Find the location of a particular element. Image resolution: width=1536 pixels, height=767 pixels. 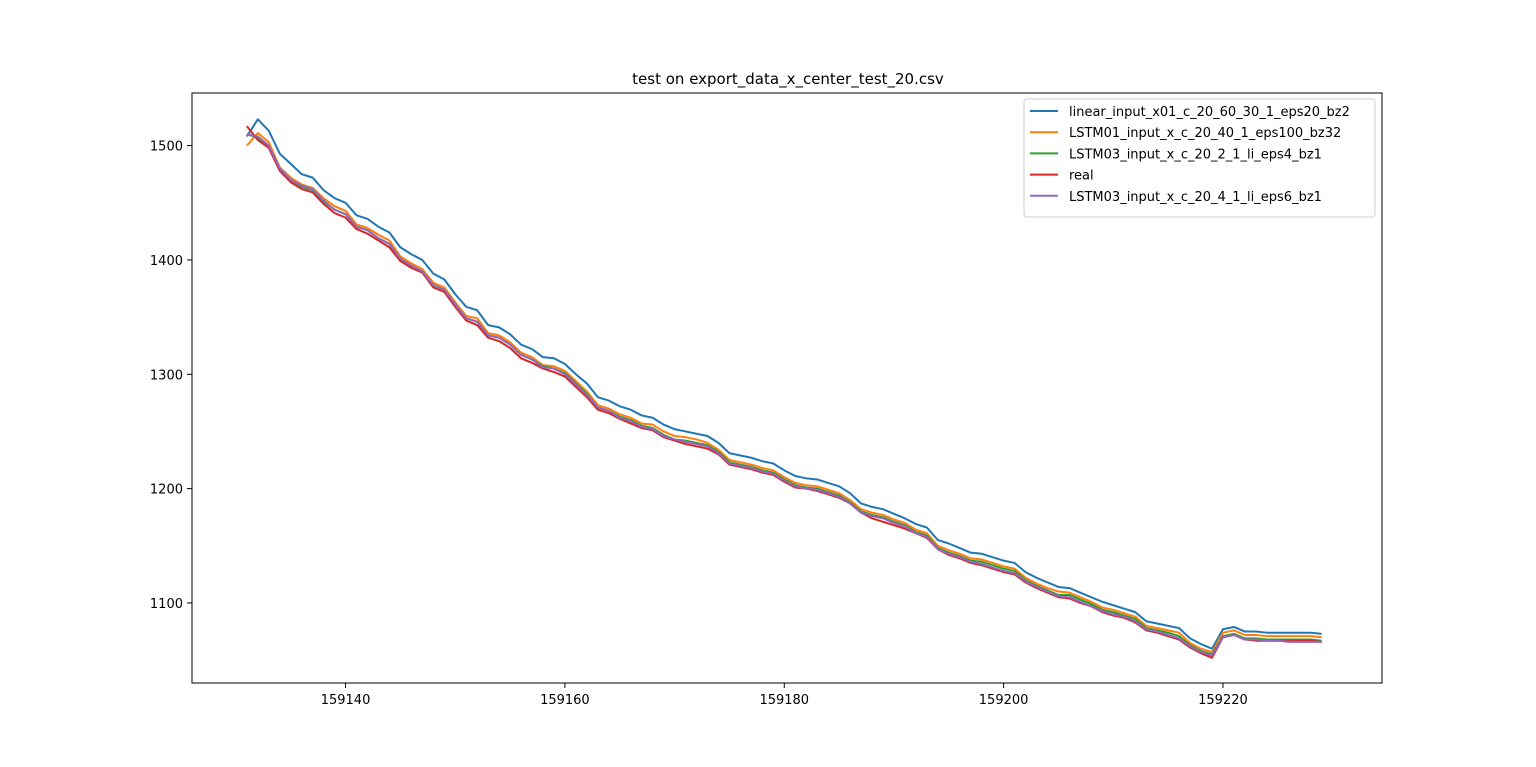

chart-title: test on export_data_x_center_test_20.csv is located at coordinates (788, 79).